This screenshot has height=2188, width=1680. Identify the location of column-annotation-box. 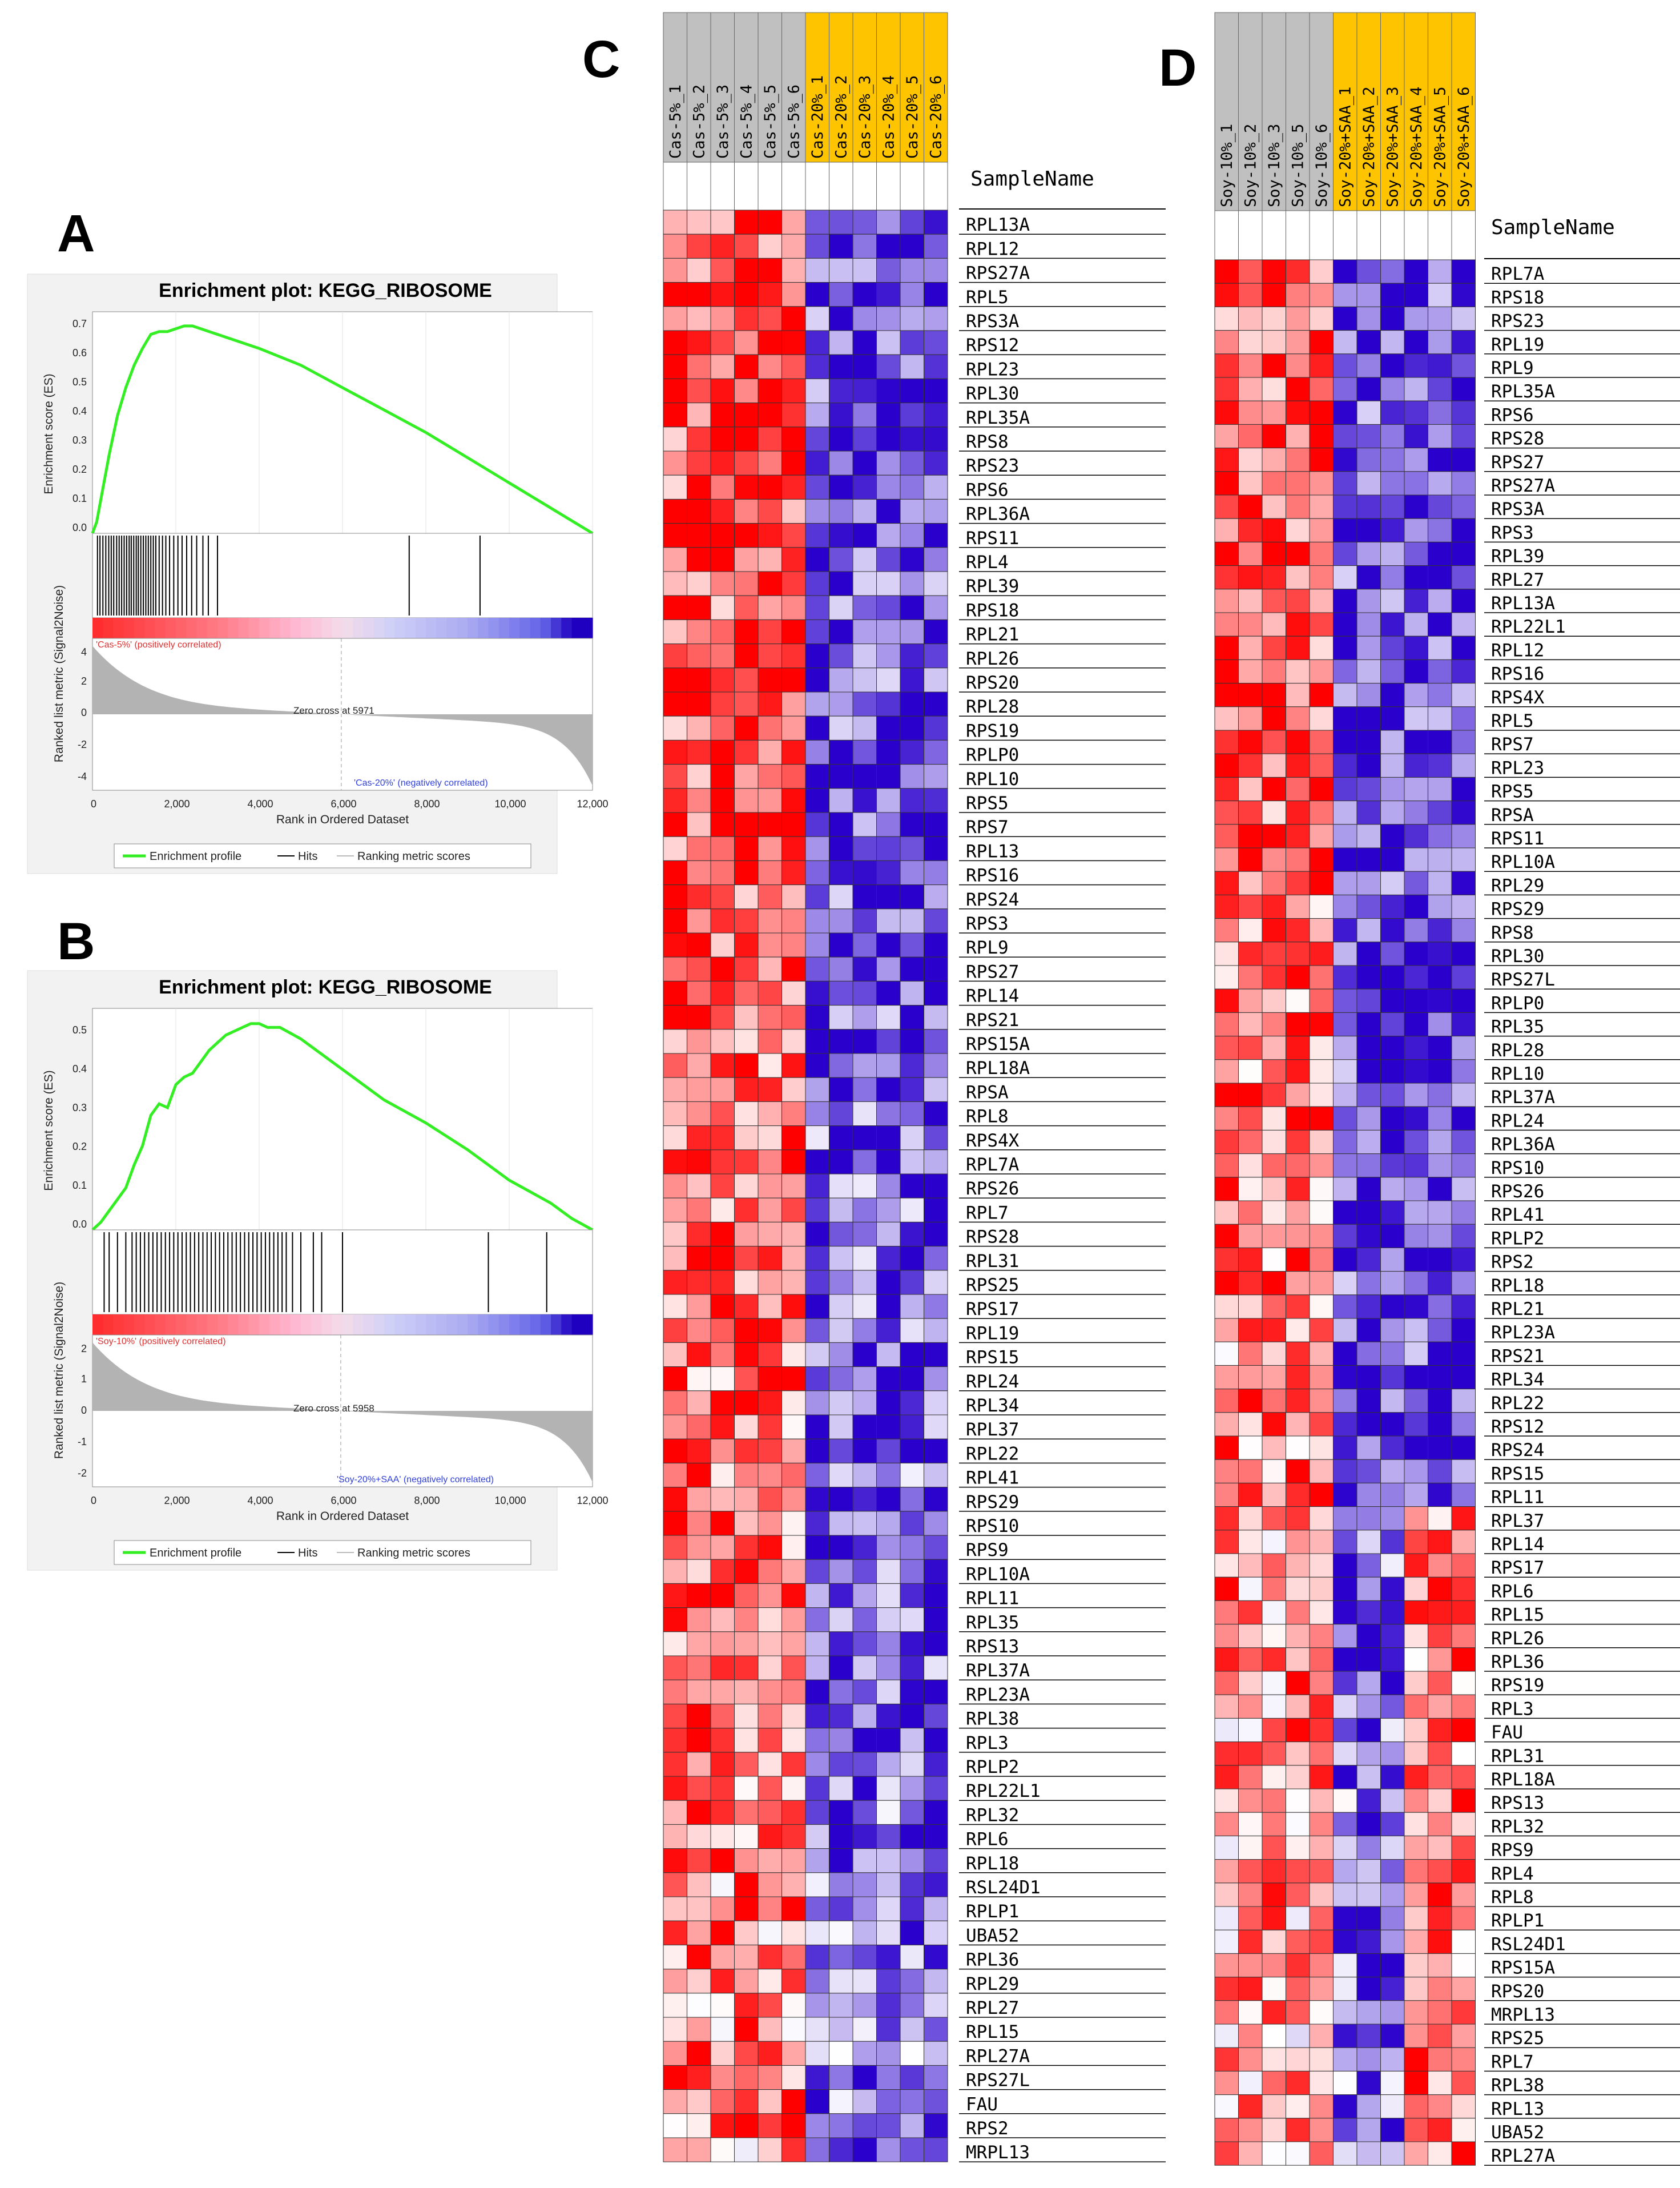
(770, 186).